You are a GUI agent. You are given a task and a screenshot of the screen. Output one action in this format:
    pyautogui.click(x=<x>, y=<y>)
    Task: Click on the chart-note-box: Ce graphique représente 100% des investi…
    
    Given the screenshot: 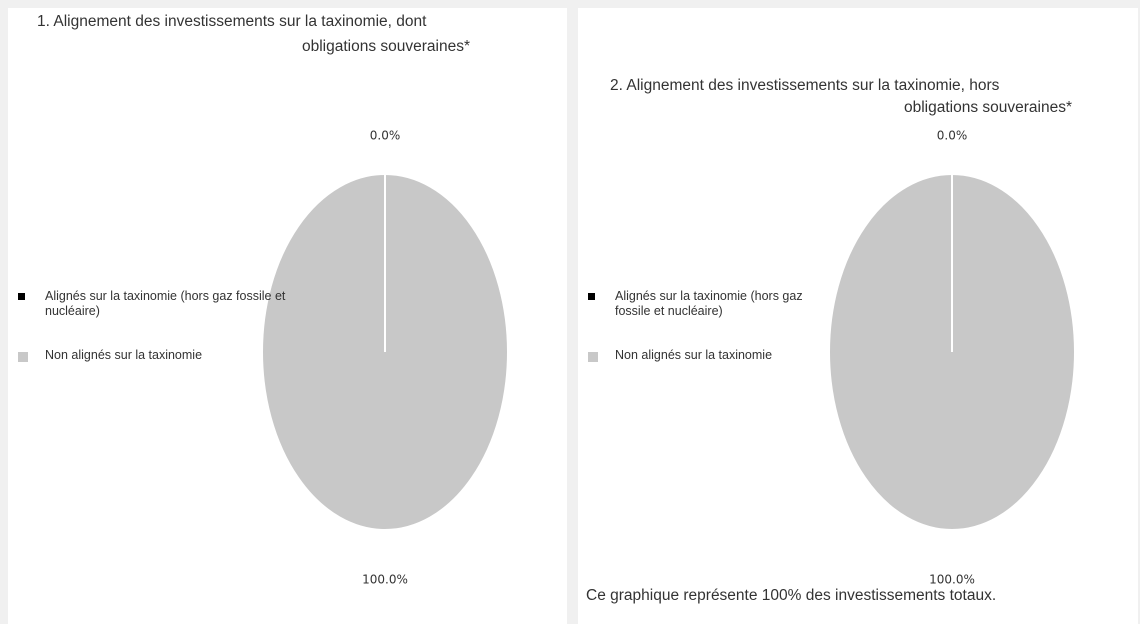 What is the action you would take?
    pyautogui.click(x=791, y=595)
    